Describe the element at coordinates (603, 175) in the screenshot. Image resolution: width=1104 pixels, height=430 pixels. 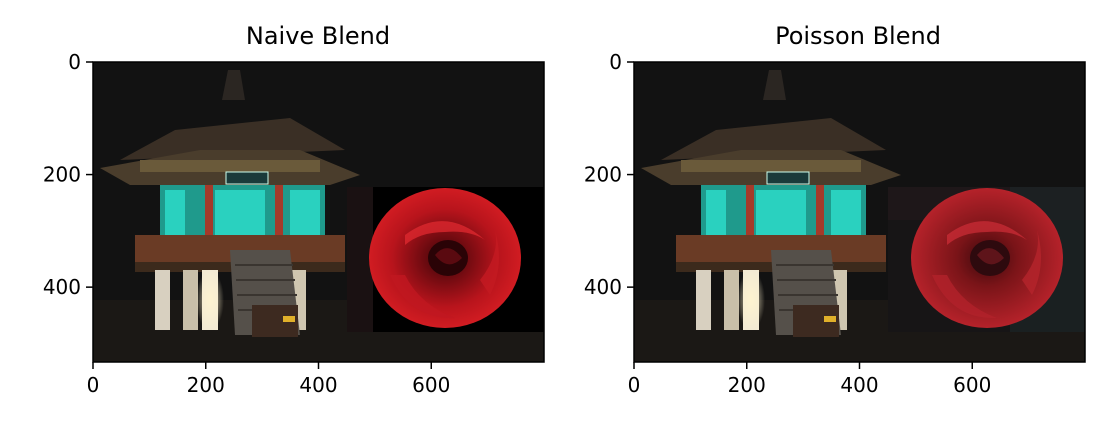
I see `poisson-blend-y-tick-label: 200` at that location.